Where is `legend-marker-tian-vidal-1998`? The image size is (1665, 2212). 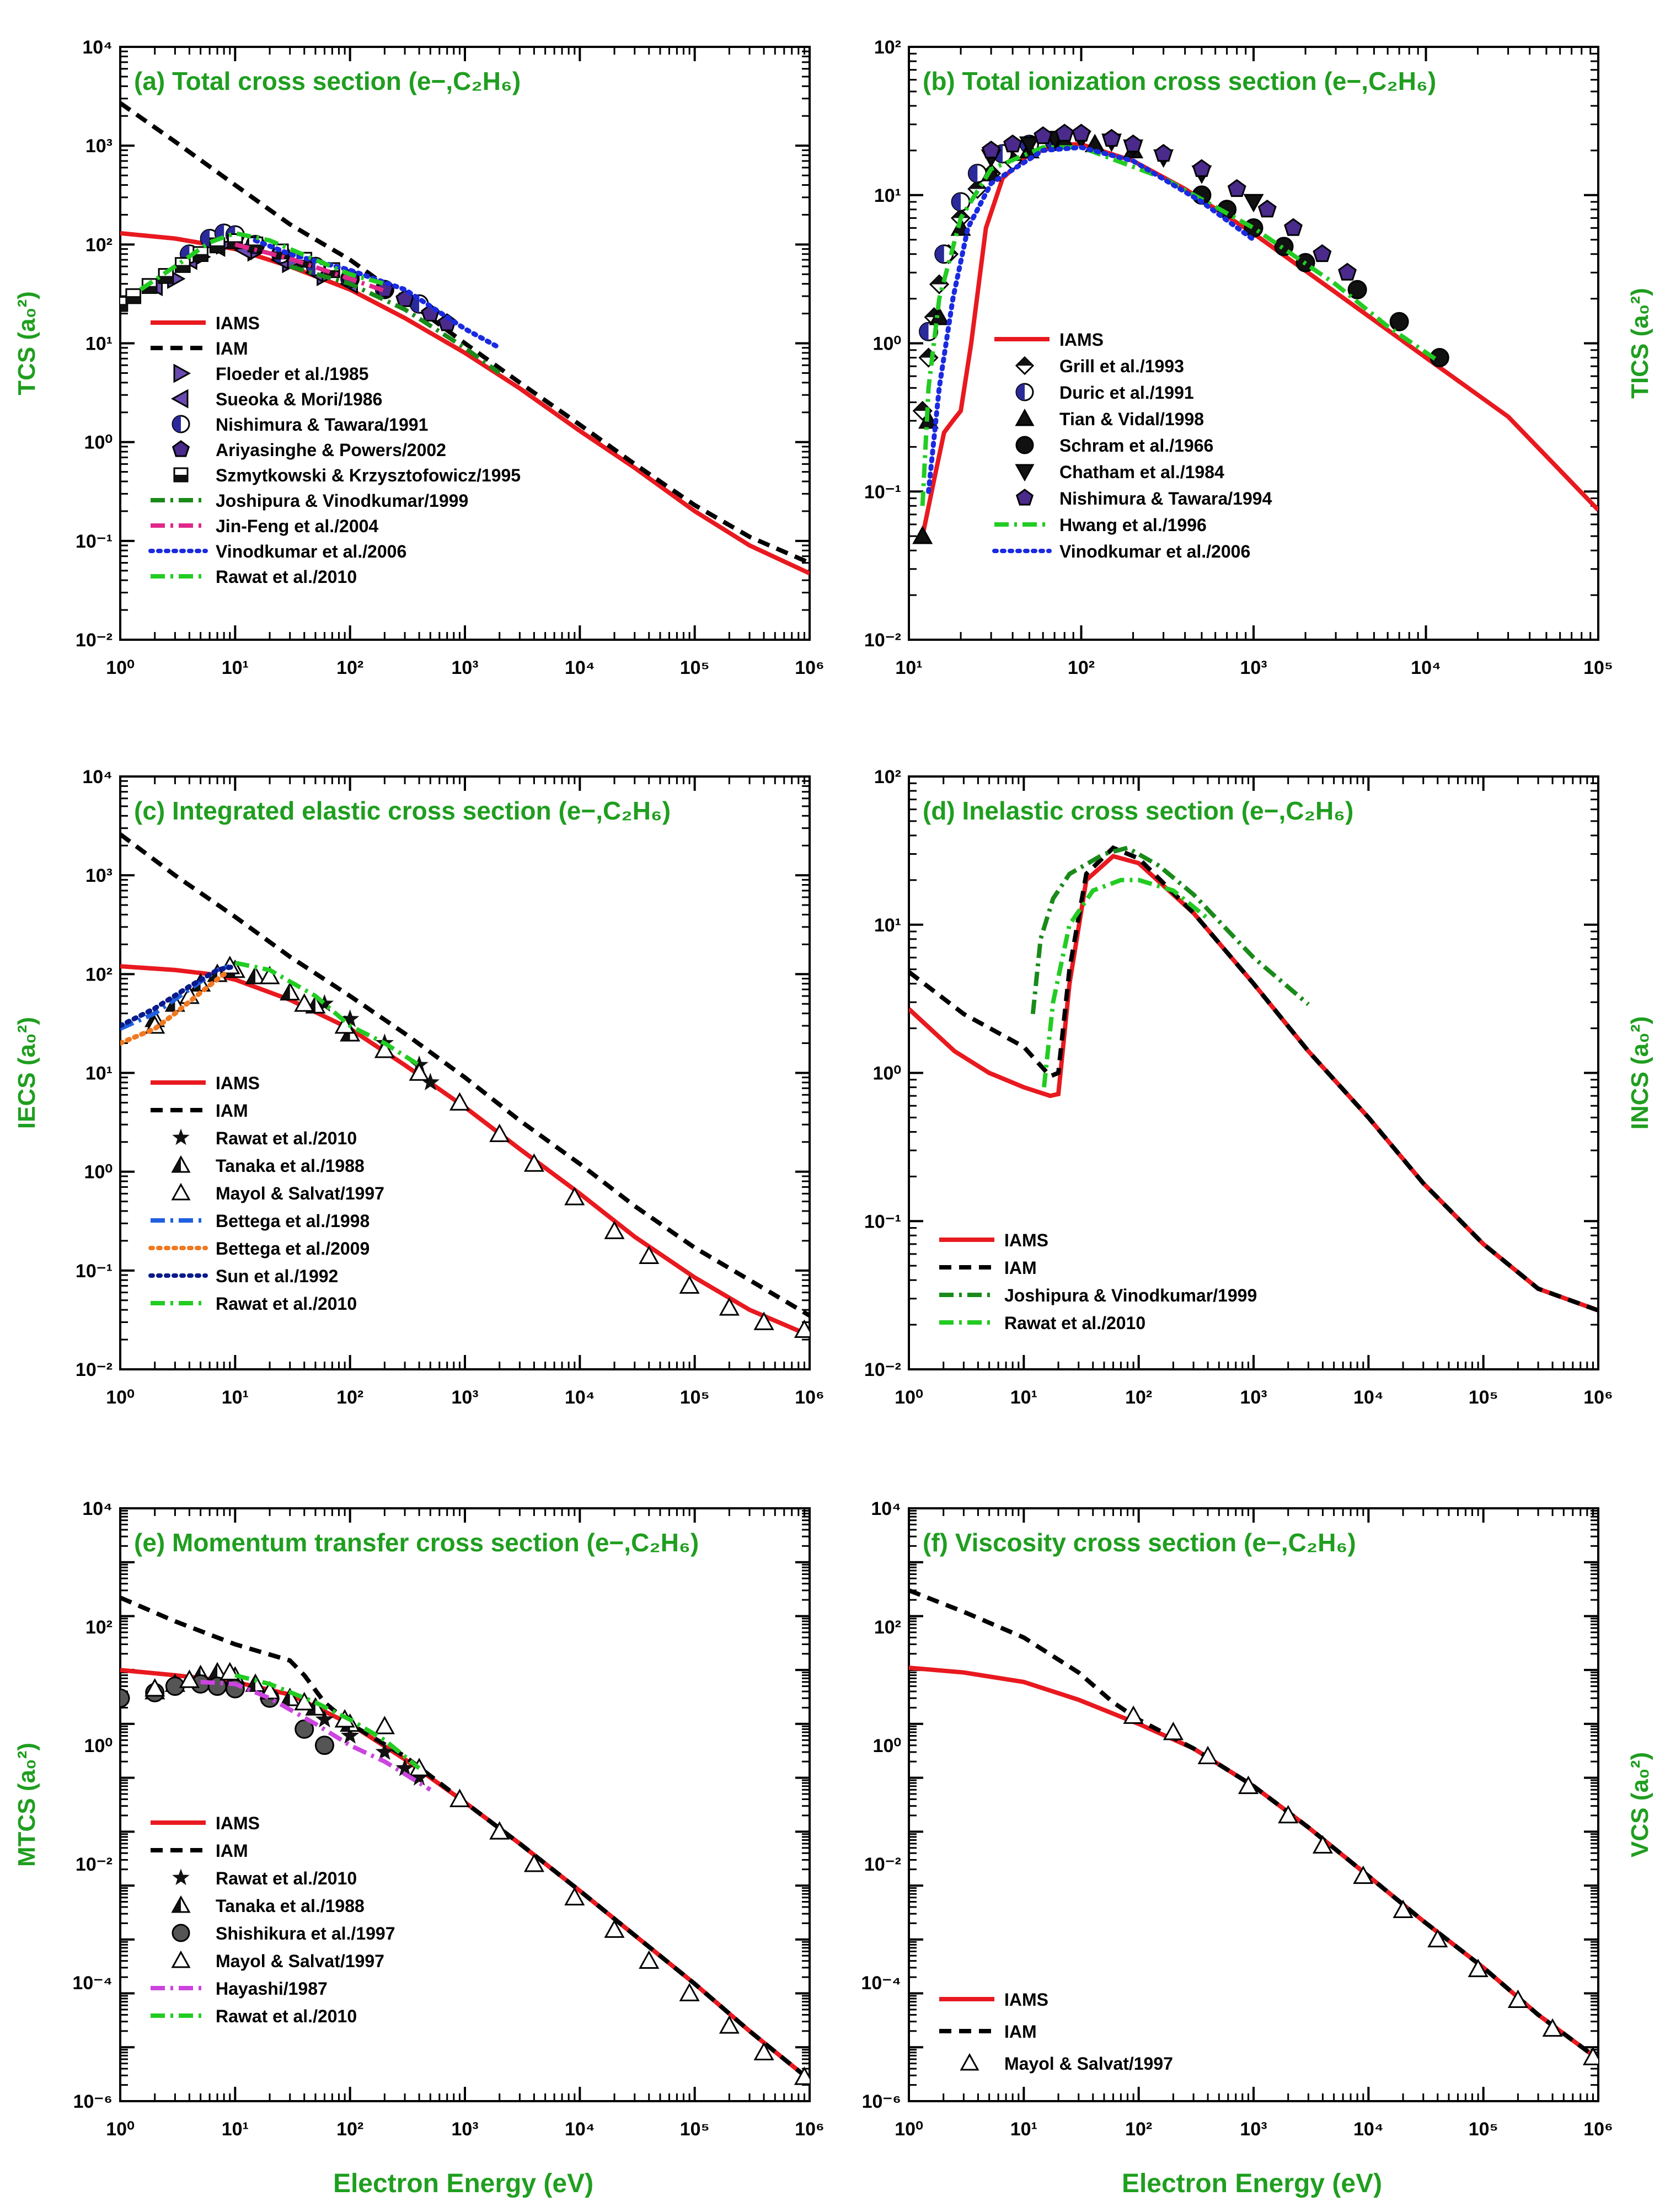 legend-marker-tian-vidal-1998 is located at coordinates (1025, 417).